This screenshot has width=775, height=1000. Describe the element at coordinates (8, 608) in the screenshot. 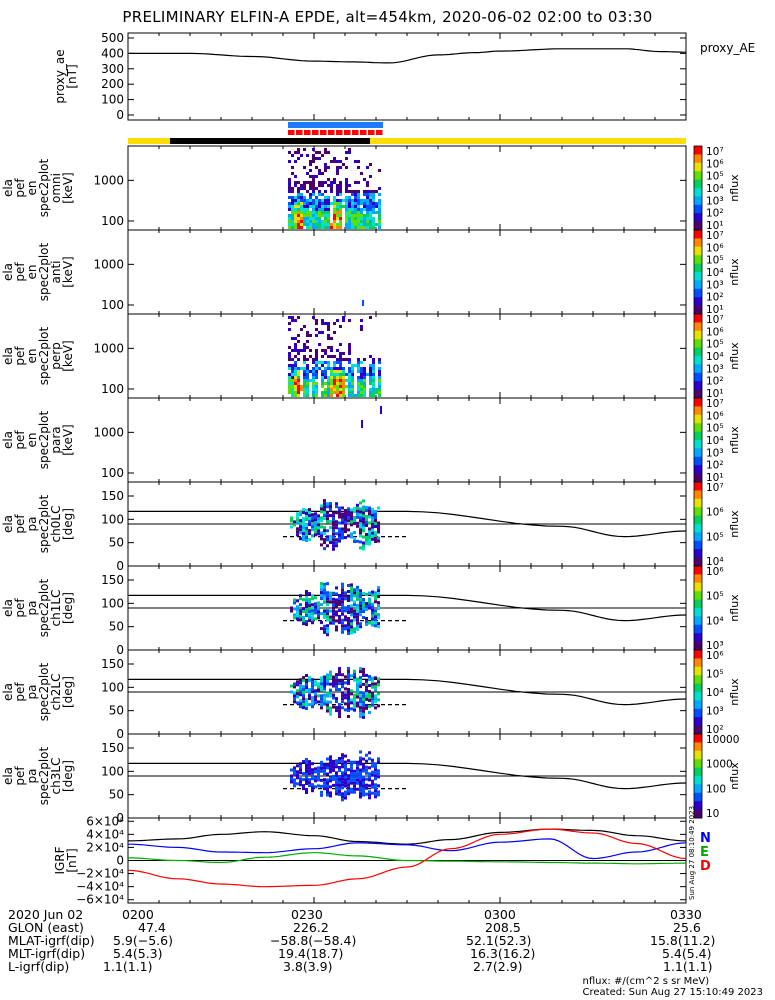

I see `ylabel-line: ela` at that location.